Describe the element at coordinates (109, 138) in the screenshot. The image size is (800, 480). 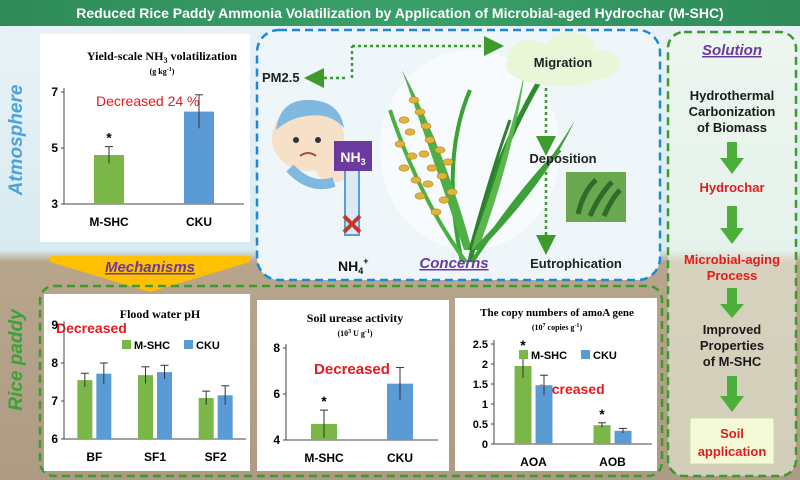
I see `yield-chart-significance-star: *` at that location.